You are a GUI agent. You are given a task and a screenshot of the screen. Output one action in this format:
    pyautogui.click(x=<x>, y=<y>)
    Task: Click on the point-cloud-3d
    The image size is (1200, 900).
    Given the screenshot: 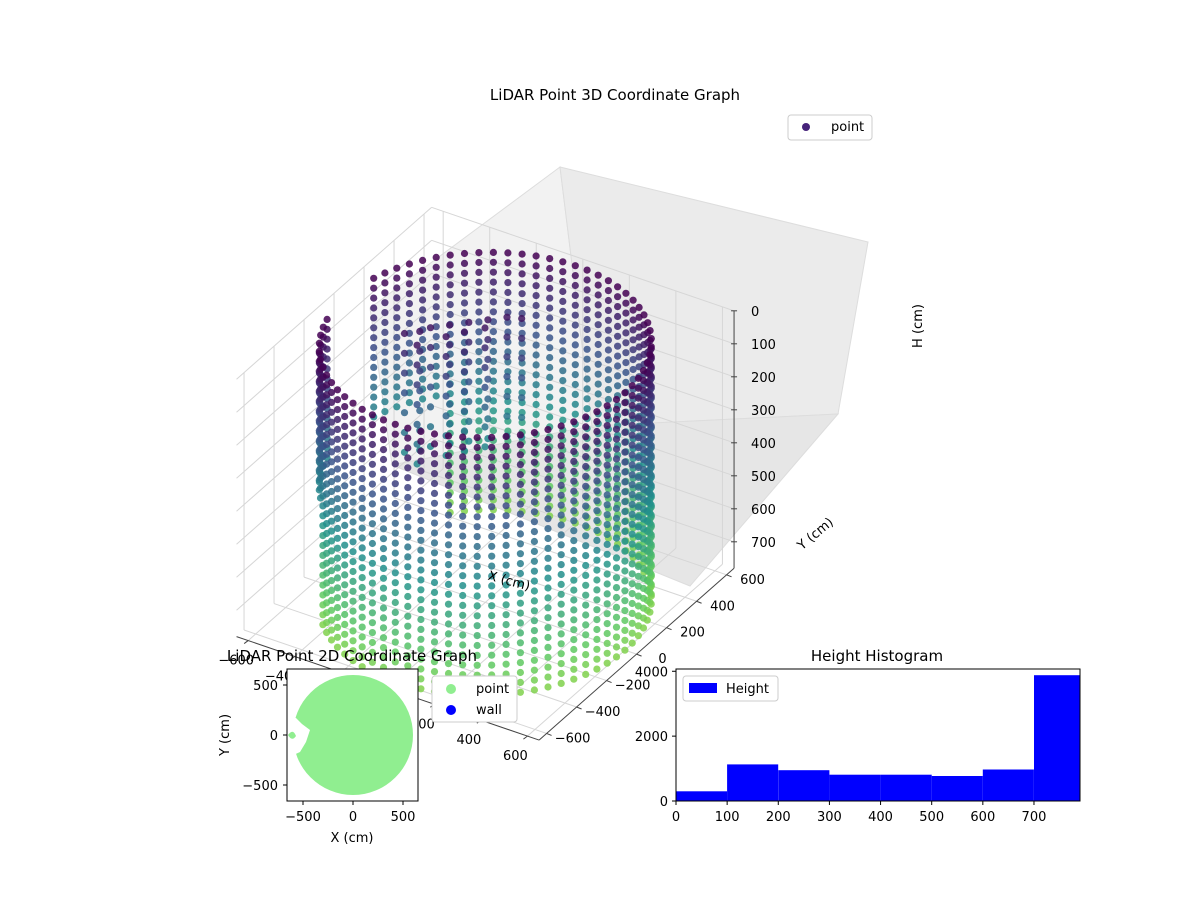 What is the action you would take?
    pyautogui.click(x=485, y=473)
    